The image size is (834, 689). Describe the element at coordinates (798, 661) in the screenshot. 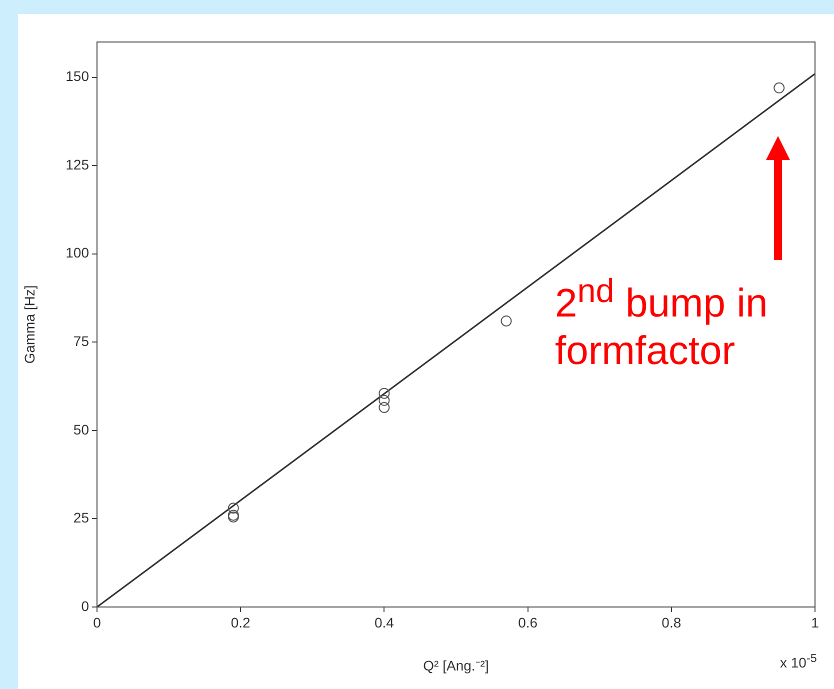

I see `text: x 10$^{-5}$` at that location.